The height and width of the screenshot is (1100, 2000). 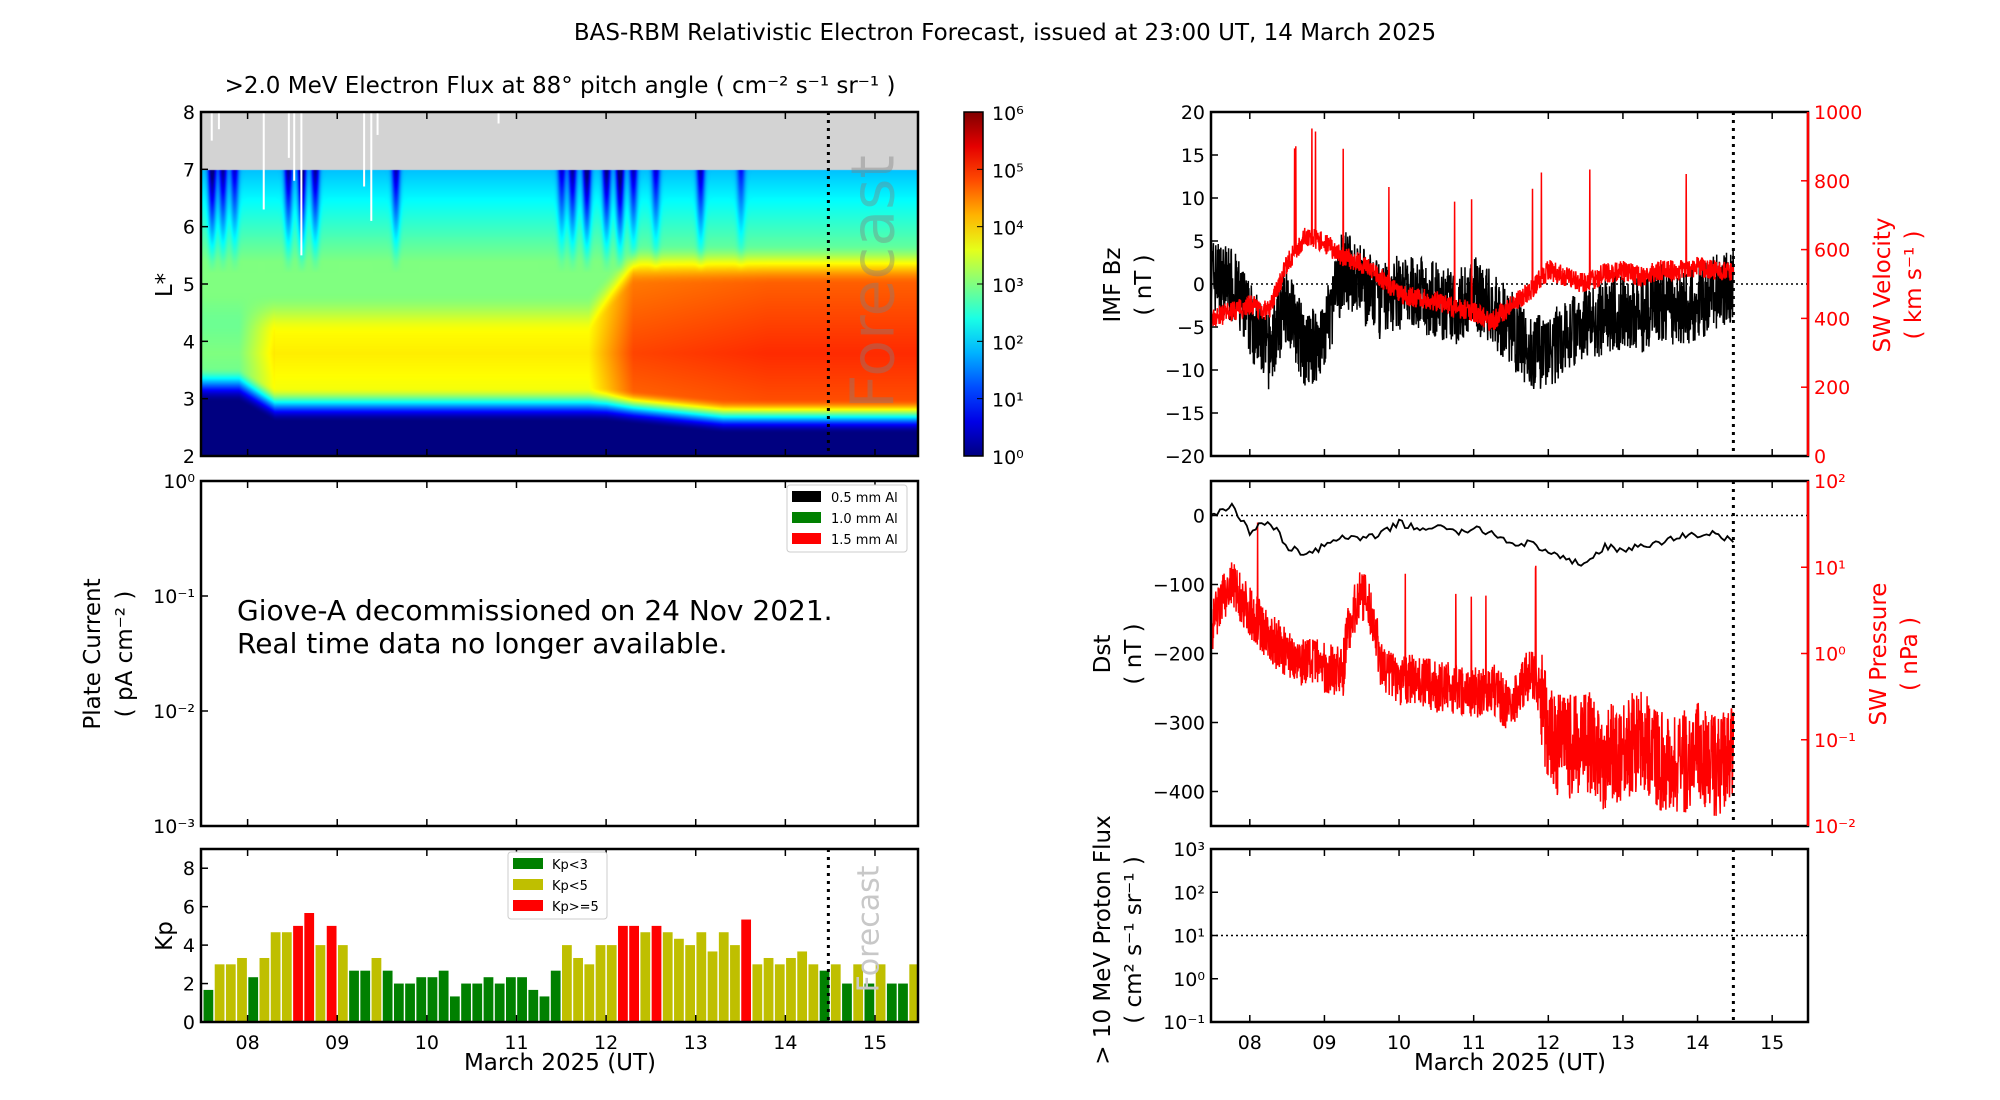 What do you see at coordinates (1189, 980) in the screenshot?
I see `proton-y-tick-label: 10⁰` at bounding box center [1189, 980].